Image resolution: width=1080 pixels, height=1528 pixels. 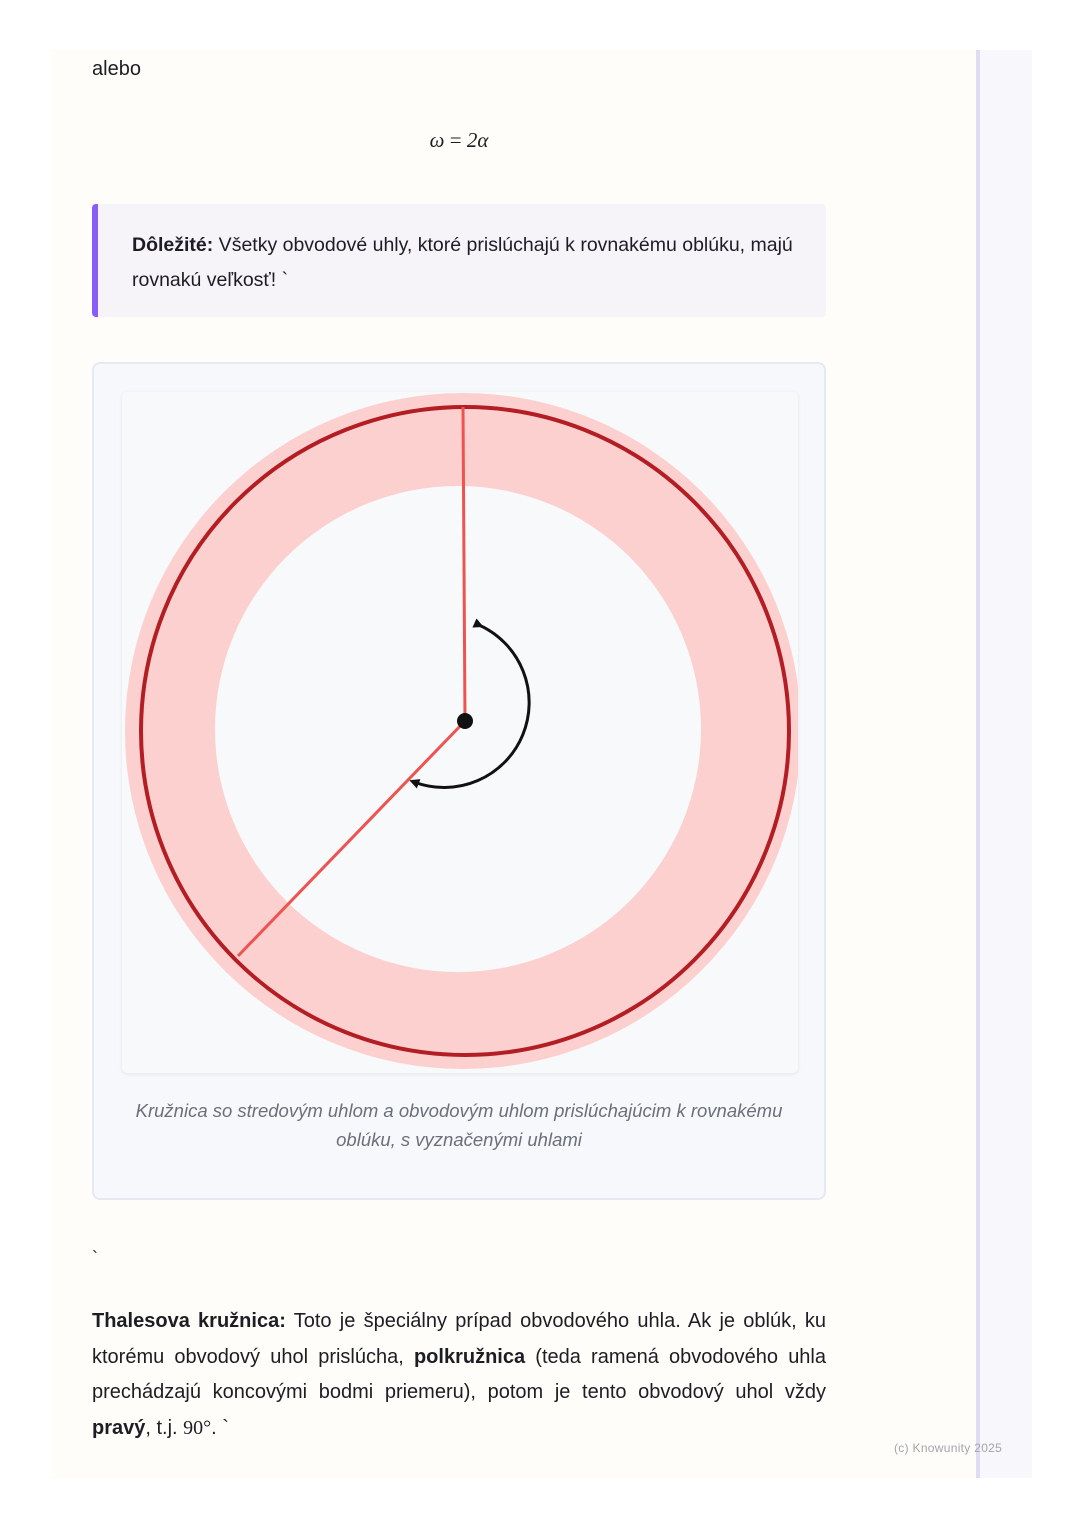 I want to click on stray-tick: `, so click(x=95, y=1258).